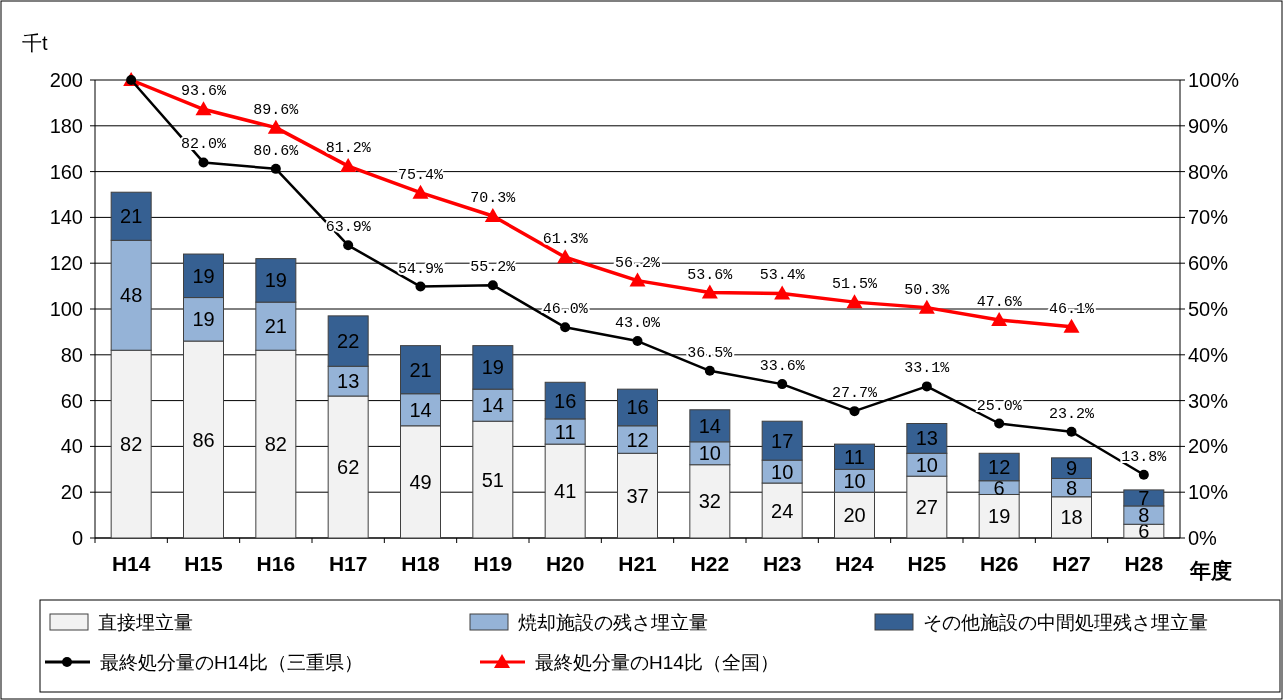 The height and width of the screenshot is (700, 1283). I want to click on data-label: 46.1%, so click(1071, 309).